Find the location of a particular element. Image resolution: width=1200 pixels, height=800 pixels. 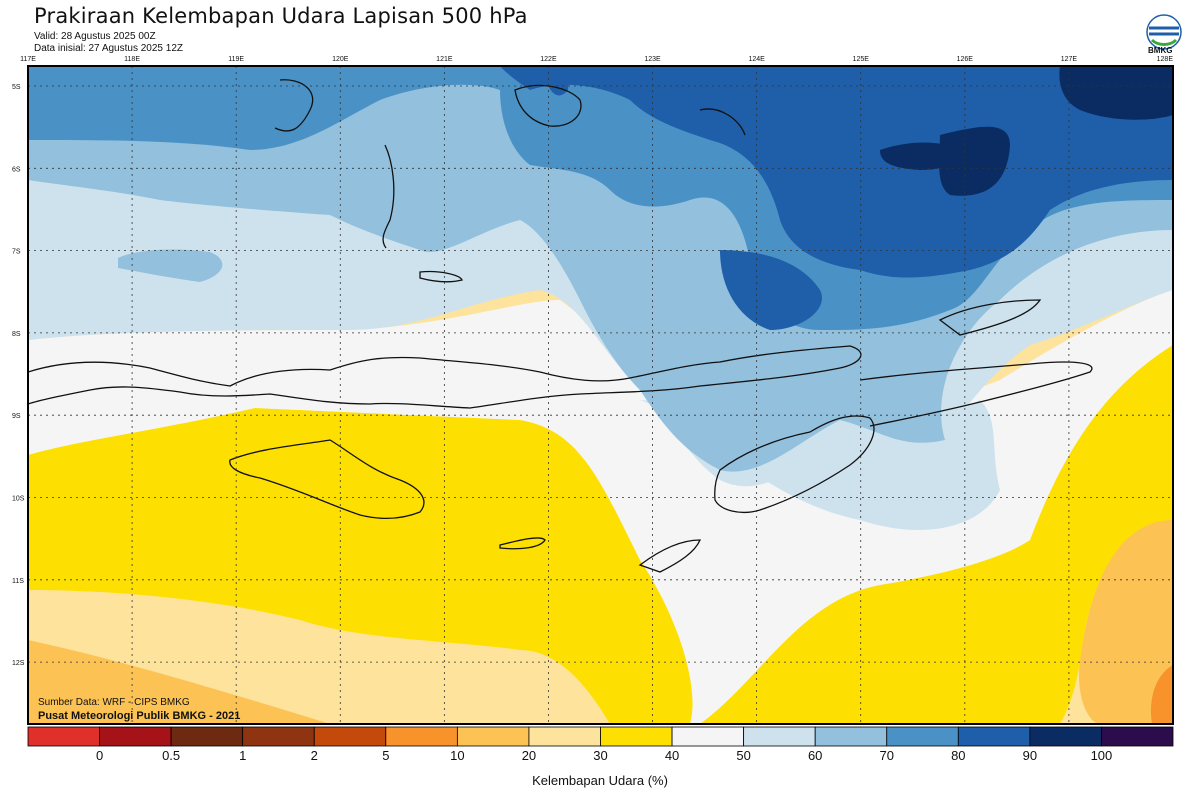

colorbar-tick-label: 2 is located at coordinates (314, 755).